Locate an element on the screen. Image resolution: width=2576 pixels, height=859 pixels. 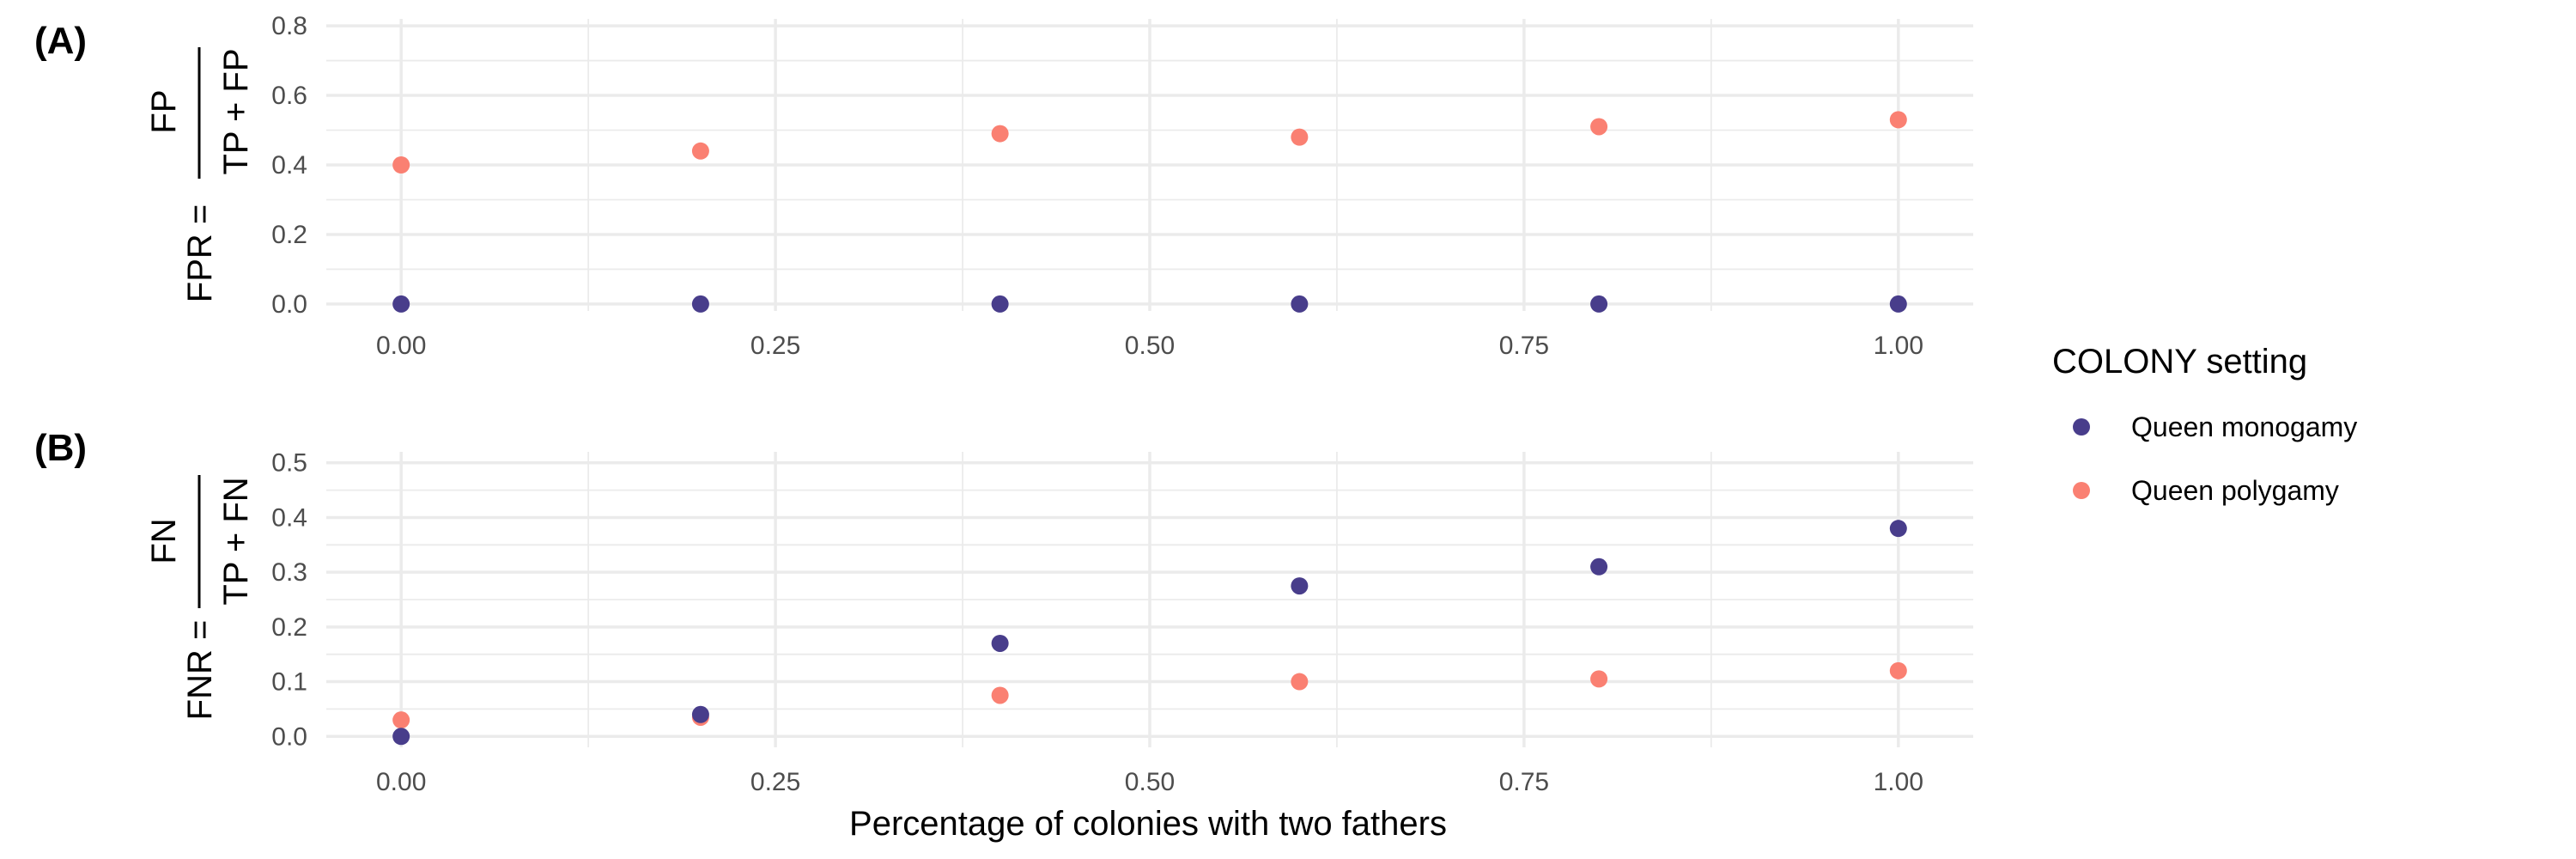
panel-a-y-tick-labels: 0.0 0.2 0.4 0.6 0.8 is located at coordinates (289, 165).